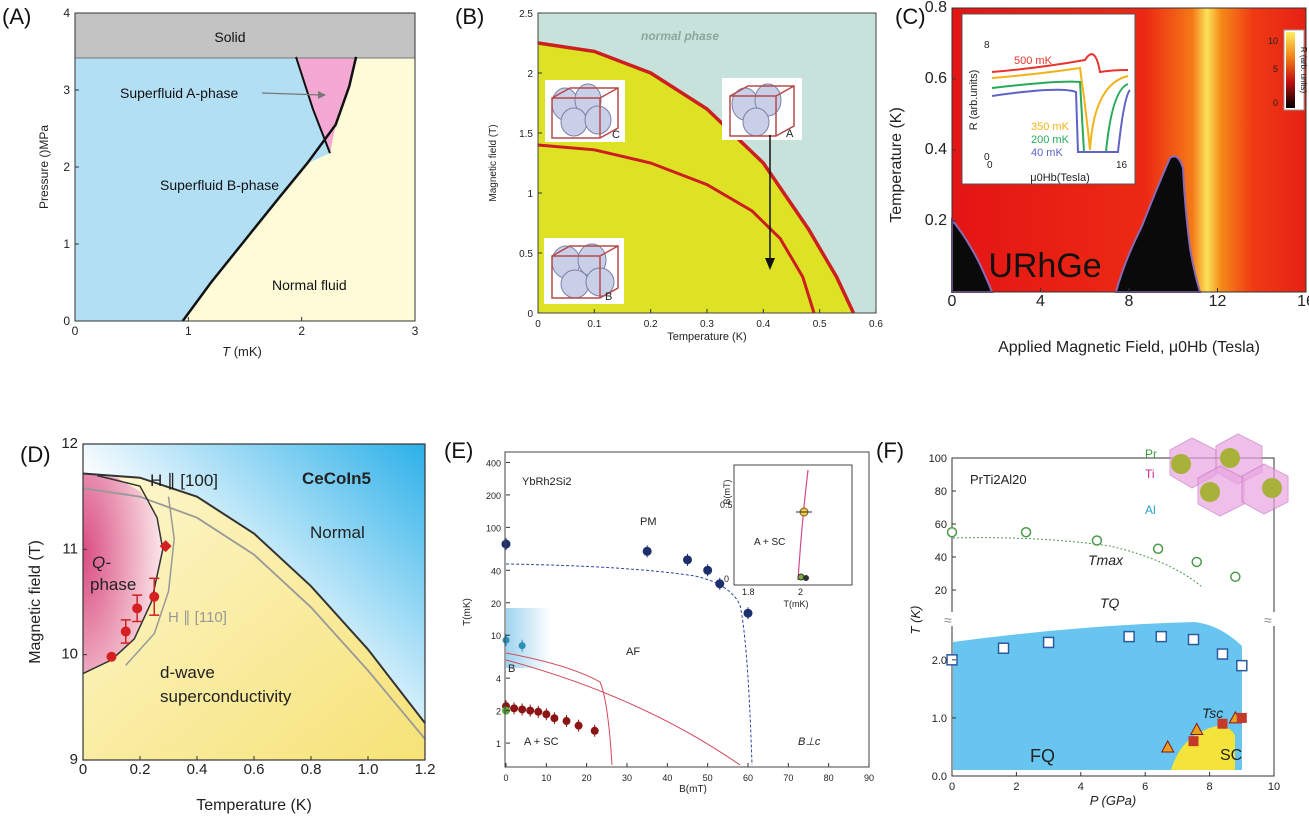 This screenshot has width=1309, height=823. Describe the element at coordinates (939, 661) in the screenshot. I see `f-l-ytick-2: 2.0` at that location.